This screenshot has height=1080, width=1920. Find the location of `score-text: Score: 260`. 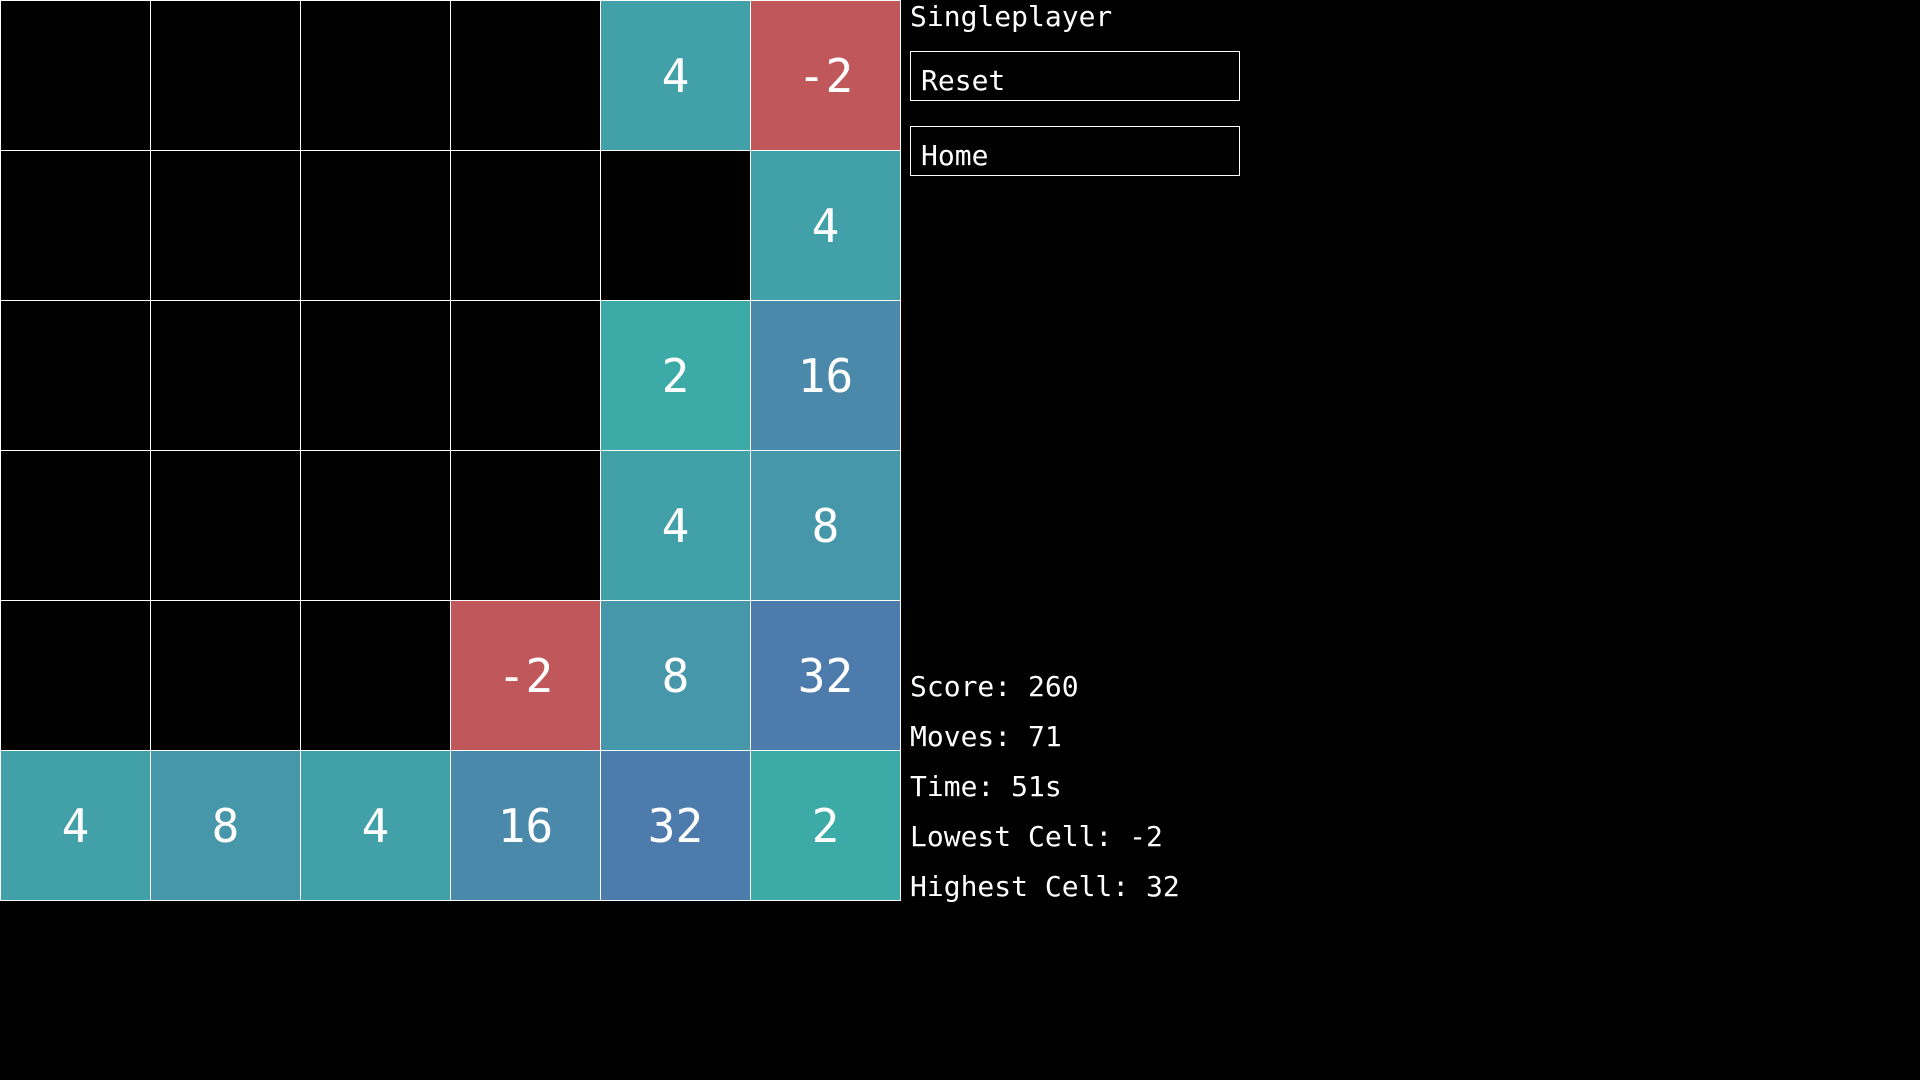

score-text: Score: 260 is located at coordinates (994, 686).